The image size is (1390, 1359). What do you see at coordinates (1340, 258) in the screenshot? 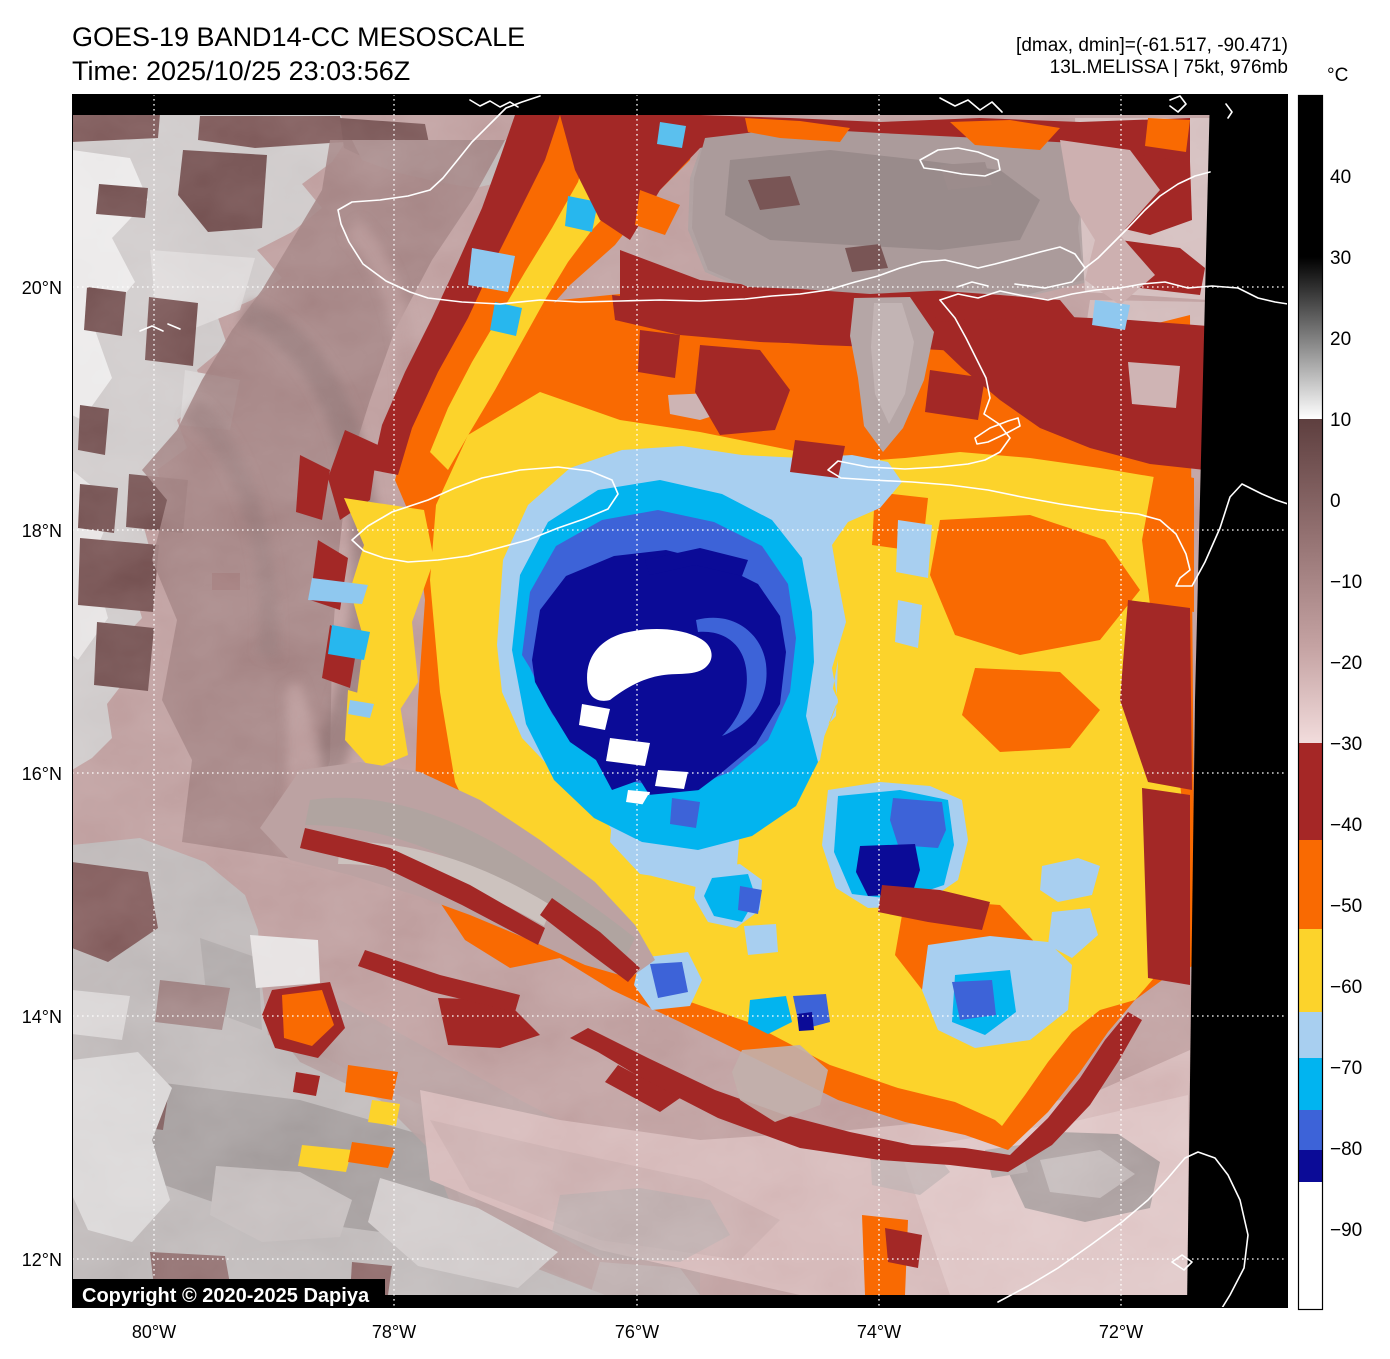
I see `svg-text: 30` at bounding box center [1340, 258].